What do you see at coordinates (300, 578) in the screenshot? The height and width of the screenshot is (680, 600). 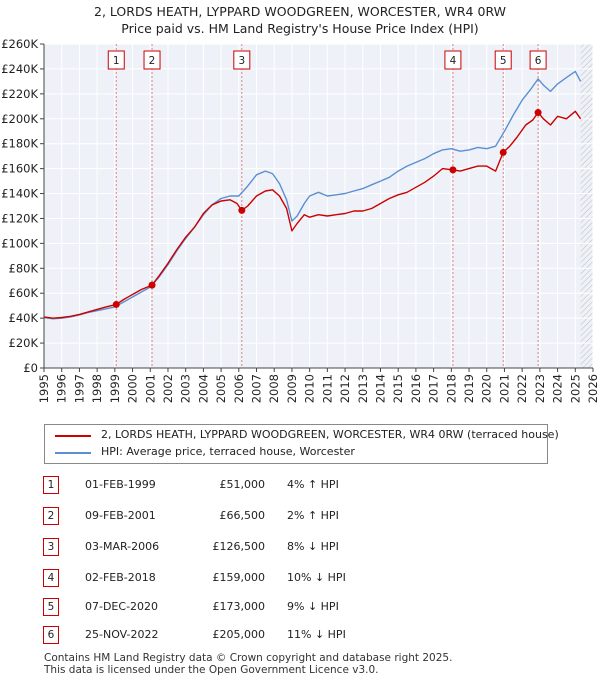 I see `table-row: 4 02-FEB-2018 £159,000 10% ↓ HPI` at bounding box center [300, 578].